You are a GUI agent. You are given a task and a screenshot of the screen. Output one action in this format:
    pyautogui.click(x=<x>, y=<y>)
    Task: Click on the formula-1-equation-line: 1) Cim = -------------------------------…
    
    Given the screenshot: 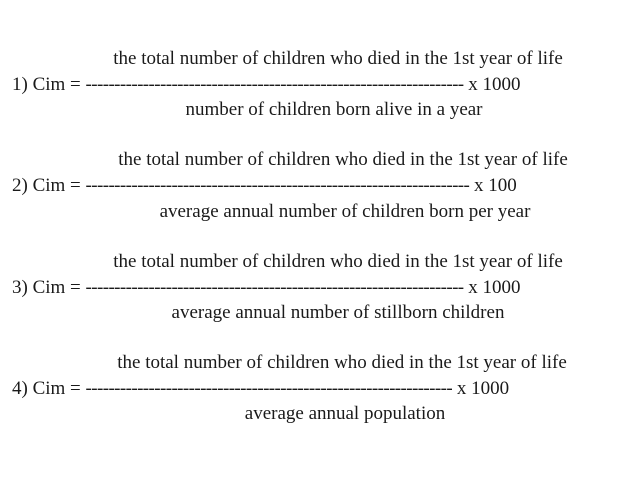 What is the action you would take?
    pyautogui.click(x=266, y=85)
    